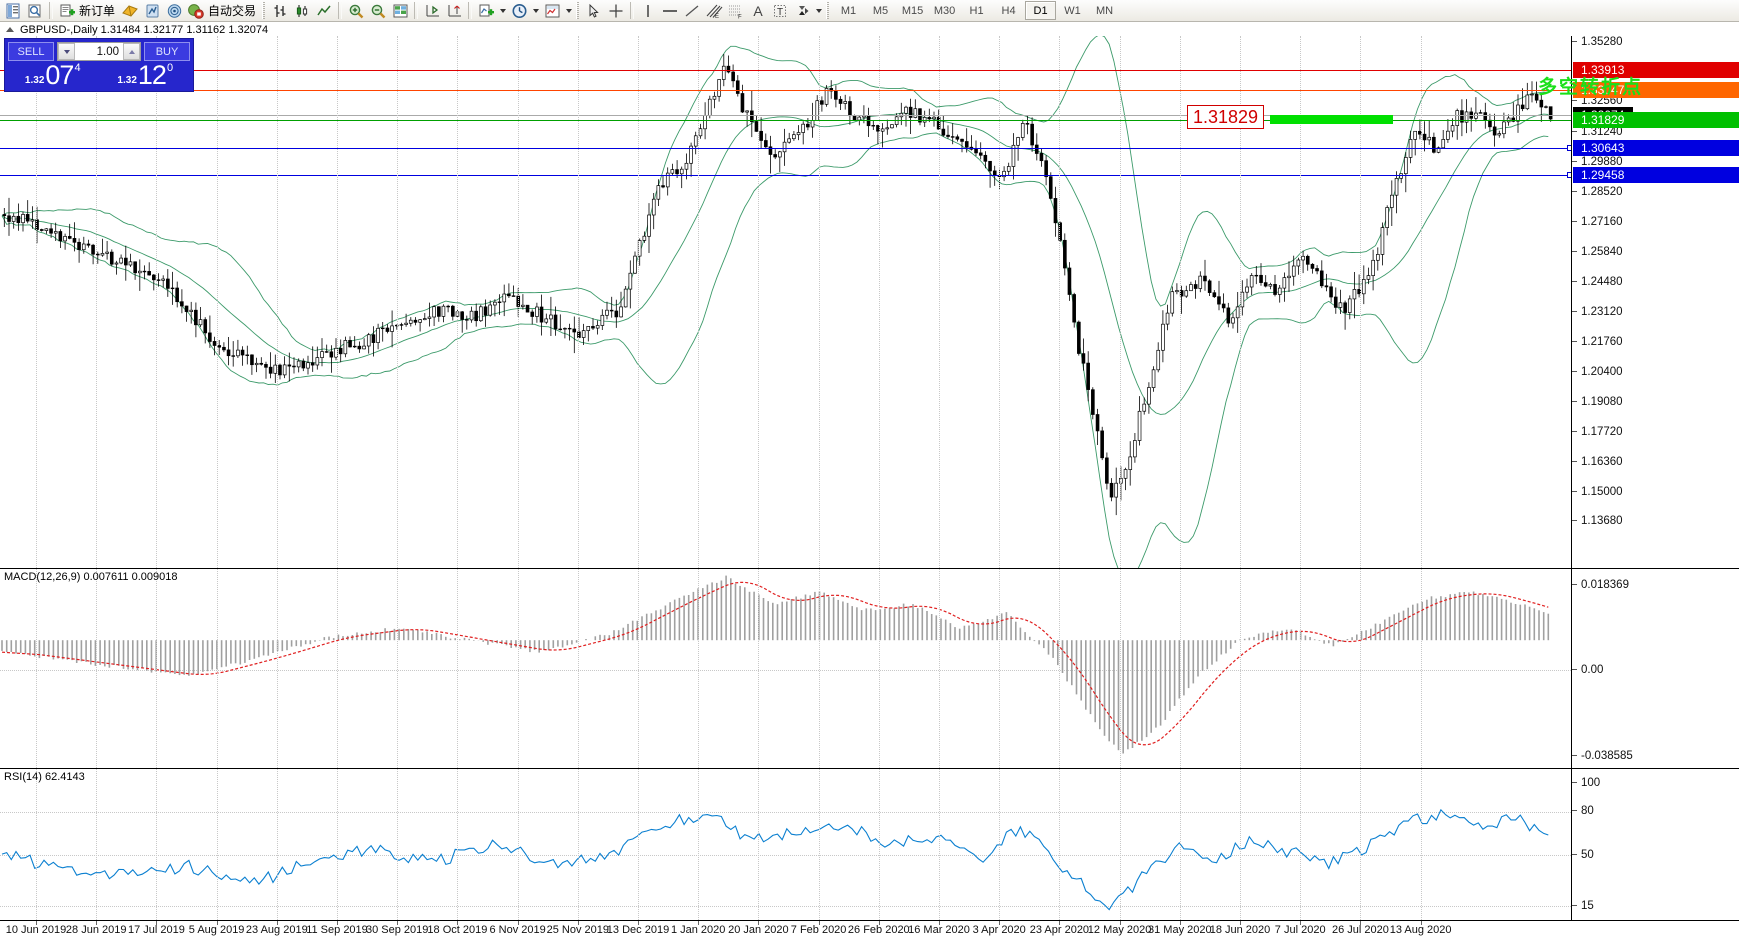 The image size is (1739, 938). Describe the element at coordinates (127, 80) in the screenshot. I see `buy-price-prefix: 1.32` at that location.